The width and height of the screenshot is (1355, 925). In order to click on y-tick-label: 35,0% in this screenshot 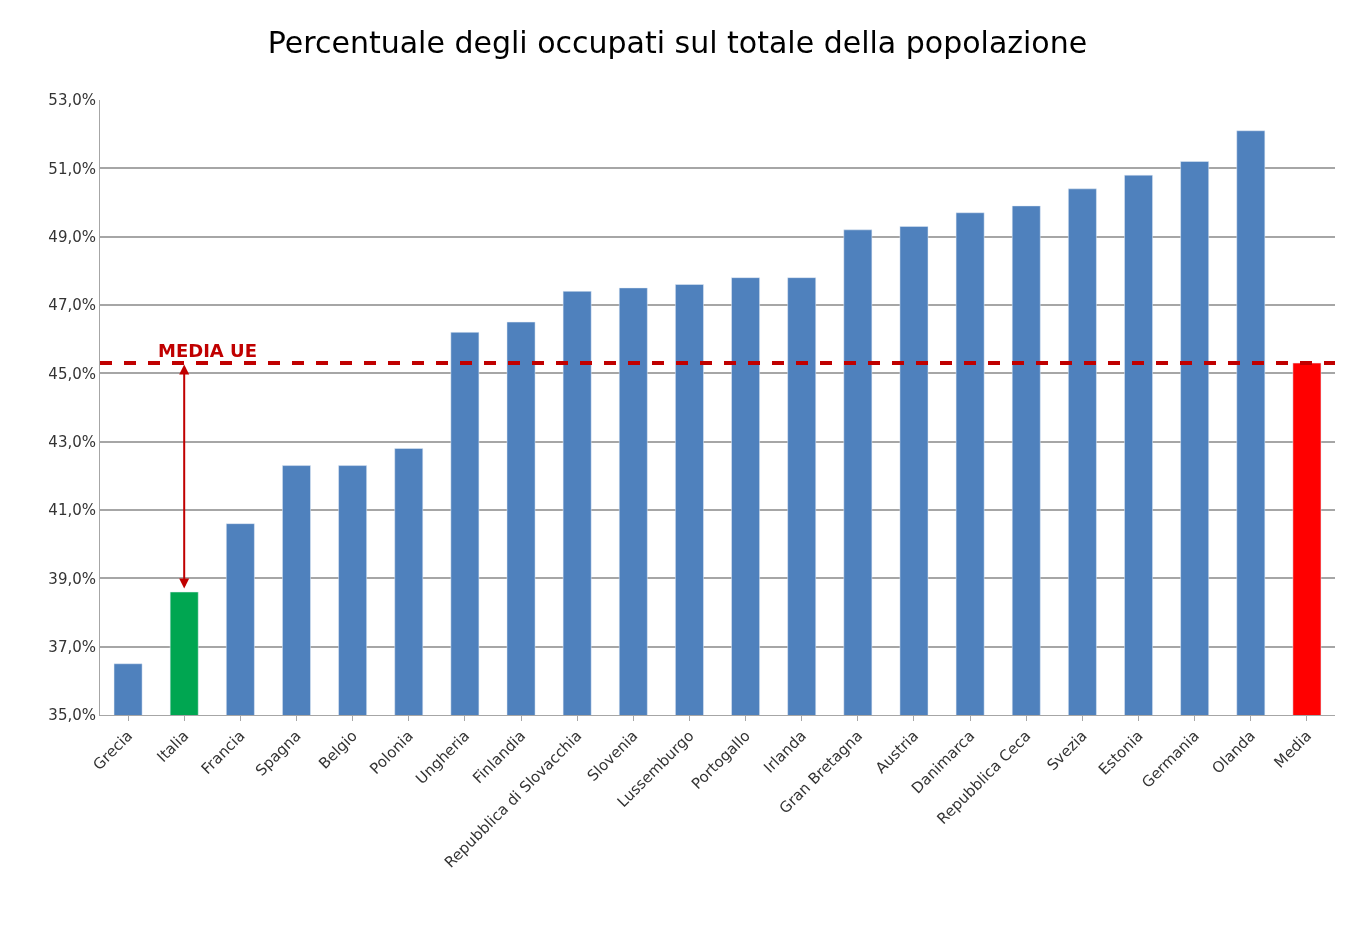, I will do `click(72, 715)`.